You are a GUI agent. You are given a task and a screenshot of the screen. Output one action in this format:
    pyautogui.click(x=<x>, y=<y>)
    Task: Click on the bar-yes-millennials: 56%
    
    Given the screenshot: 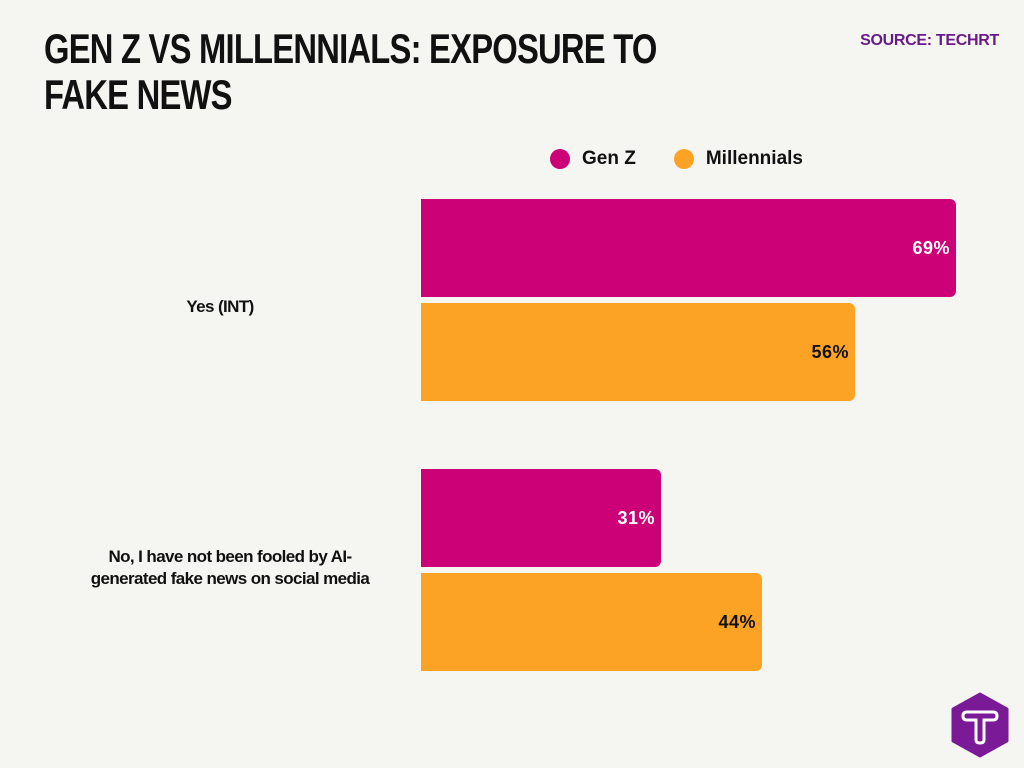 What is the action you would take?
    pyautogui.click(x=638, y=352)
    